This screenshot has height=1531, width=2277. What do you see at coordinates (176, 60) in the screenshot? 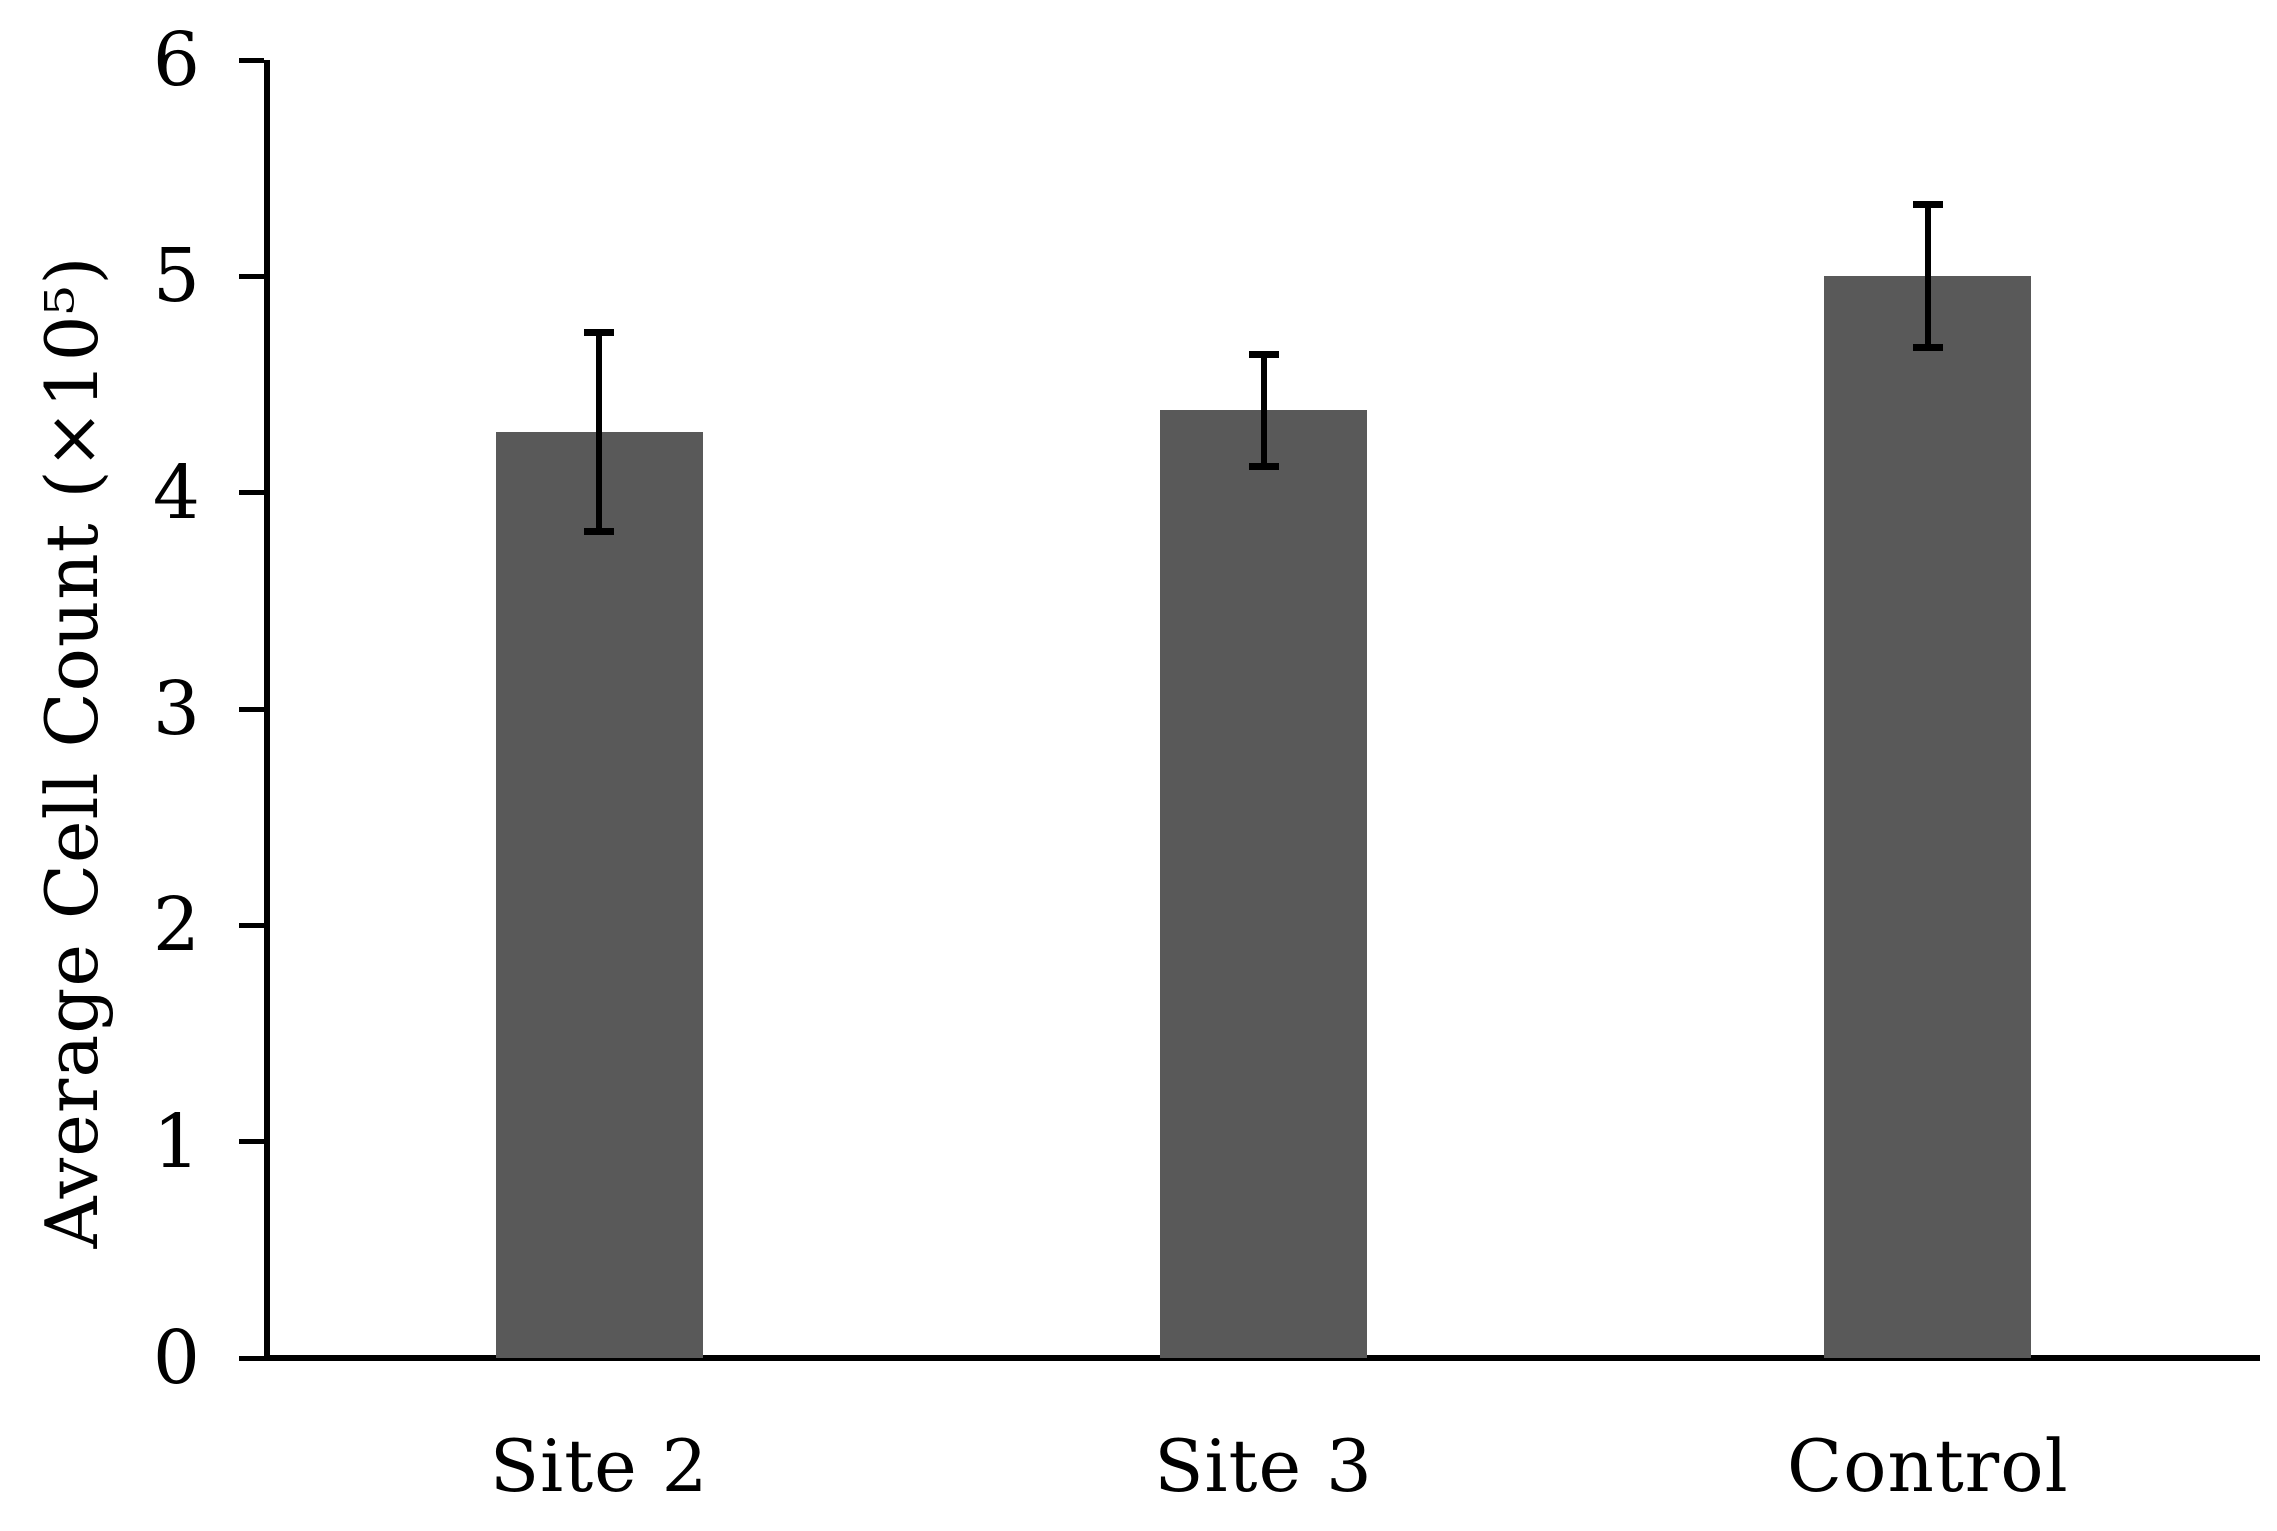
I see `y-tick-label: 6` at bounding box center [176, 60].